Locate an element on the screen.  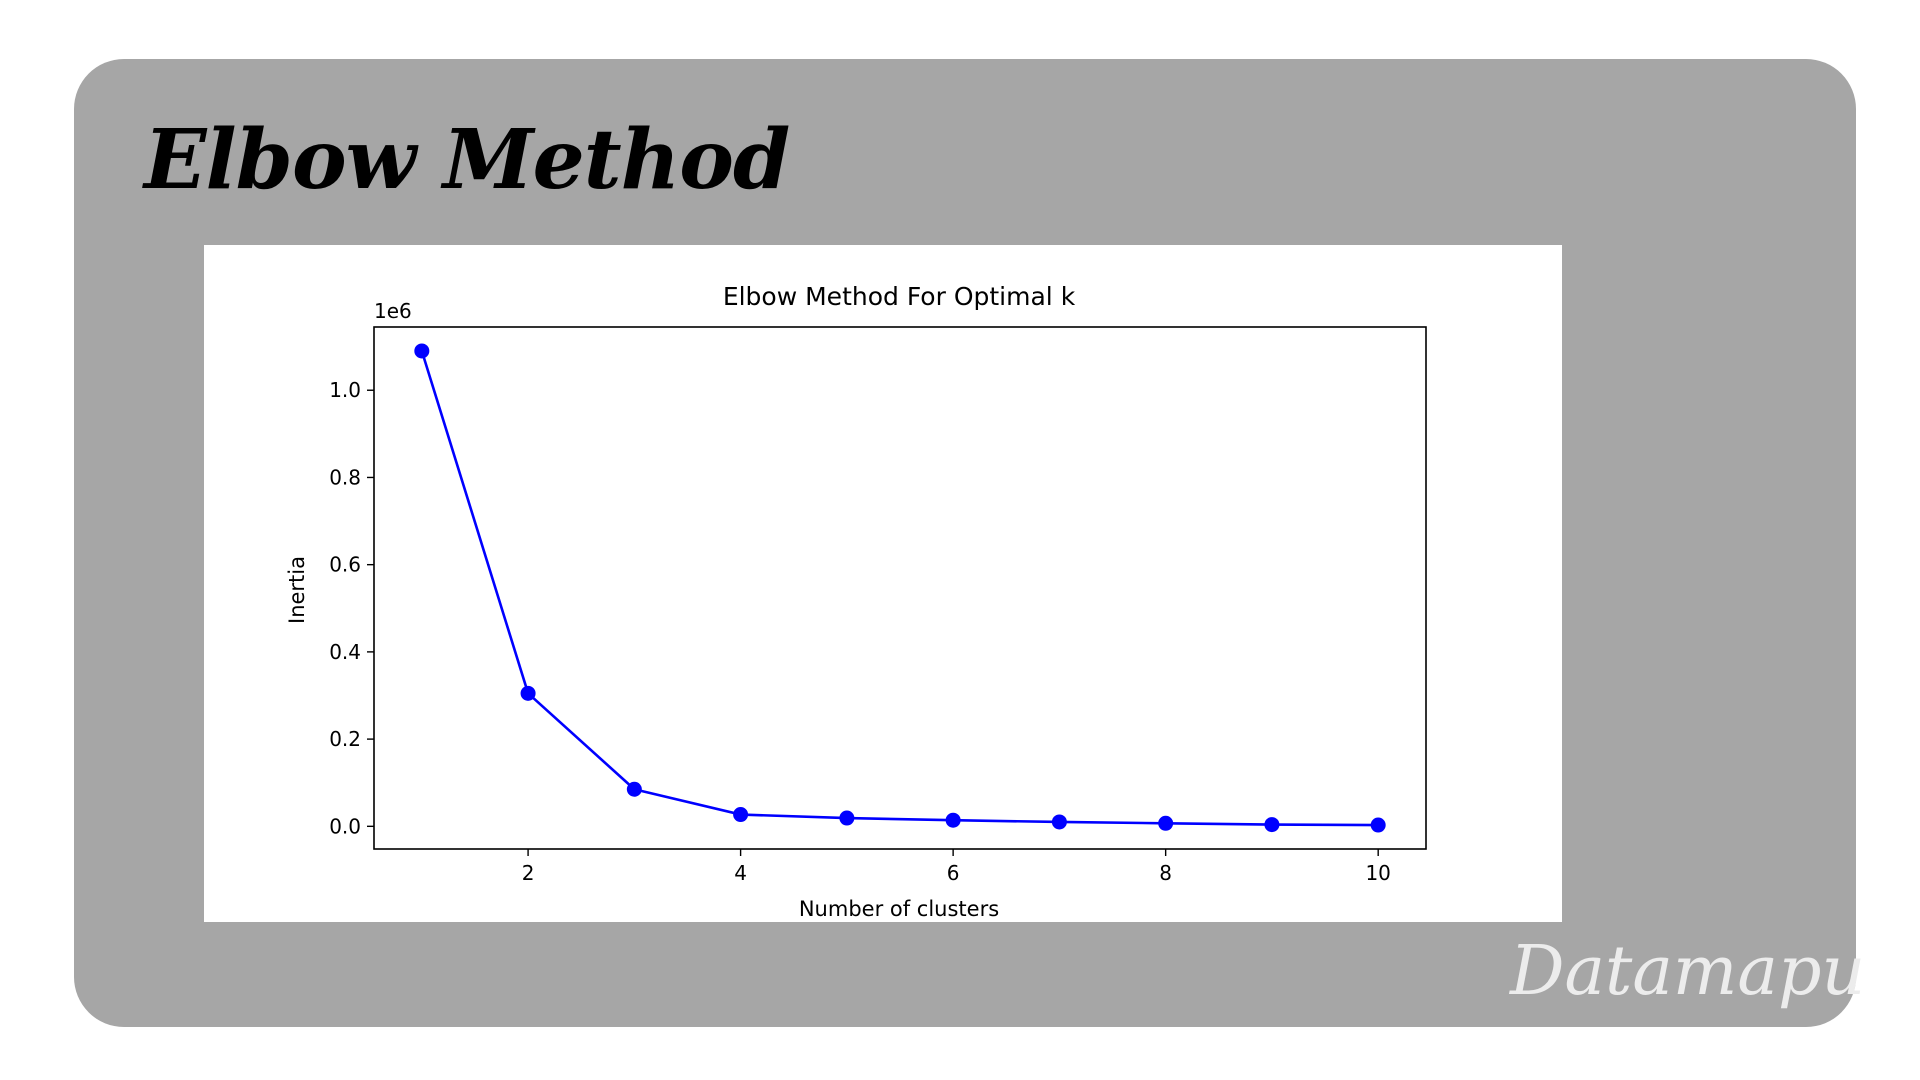
chart-title: Elbow Method For Optimal k is located at coordinates (899, 296).